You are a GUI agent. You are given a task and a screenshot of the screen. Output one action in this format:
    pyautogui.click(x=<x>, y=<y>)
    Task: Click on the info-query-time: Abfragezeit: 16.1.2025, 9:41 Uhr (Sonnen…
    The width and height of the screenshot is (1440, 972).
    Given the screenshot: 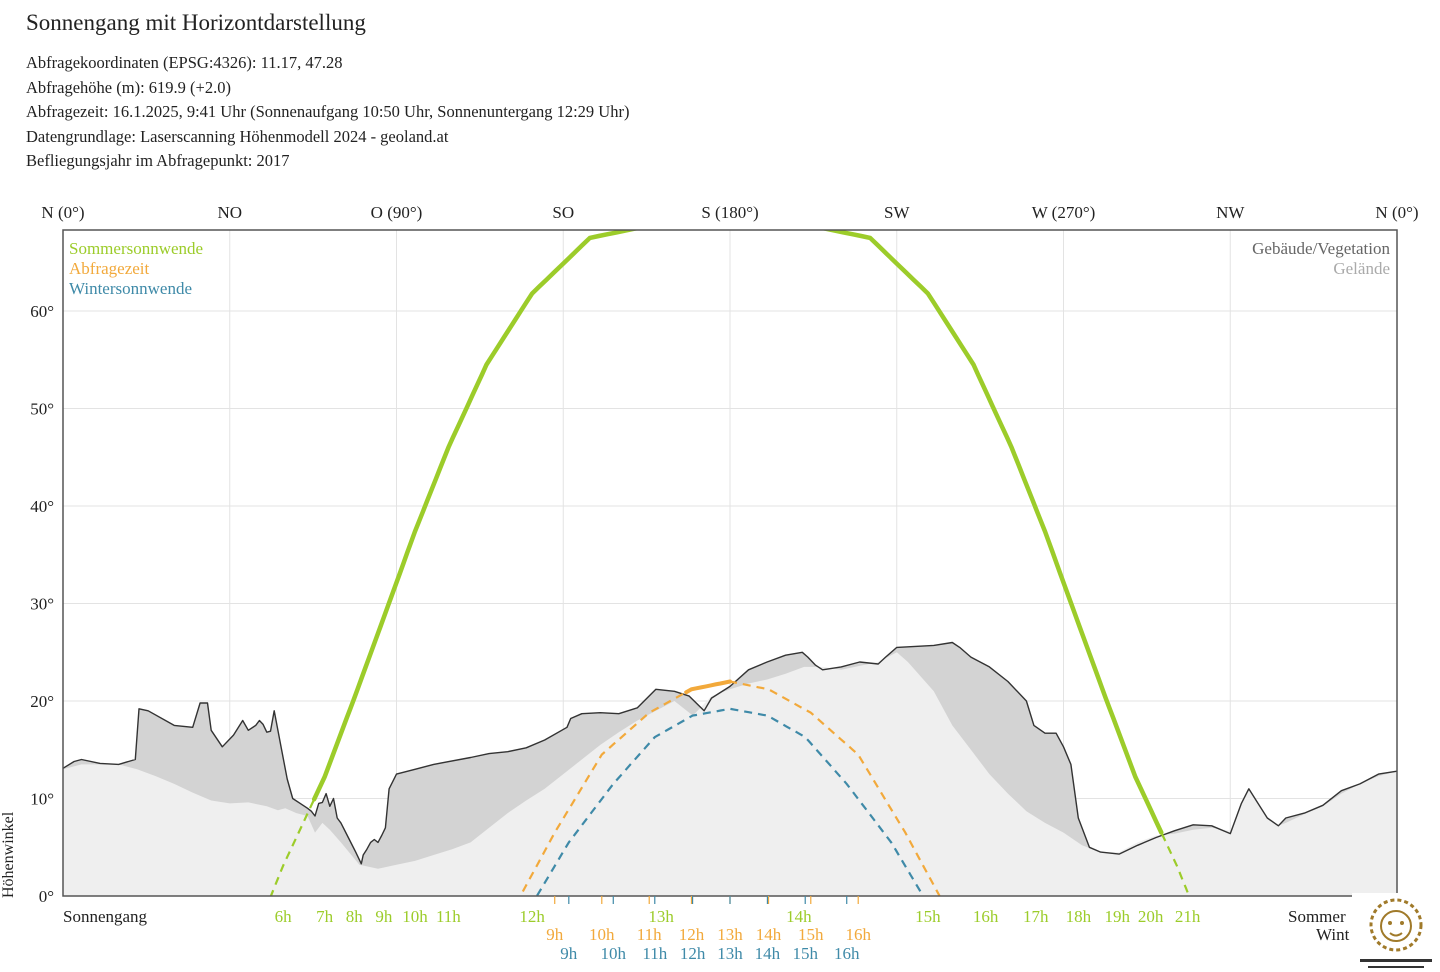 What is the action you would take?
    pyautogui.click(x=328, y=111)
    